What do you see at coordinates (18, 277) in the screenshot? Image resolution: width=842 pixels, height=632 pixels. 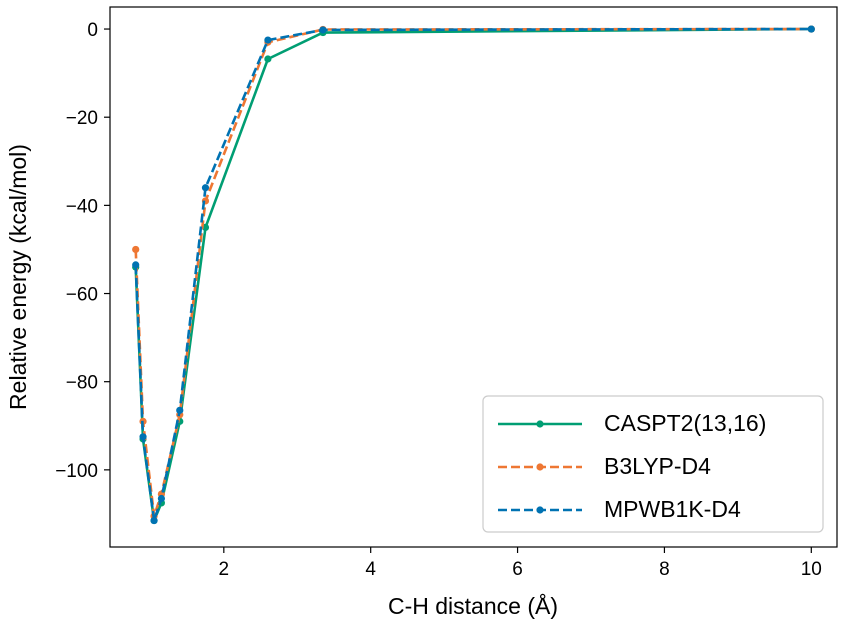 I see `y-axis-label: Relative energy (kcal/mol)` at bounding box center [18, 277].